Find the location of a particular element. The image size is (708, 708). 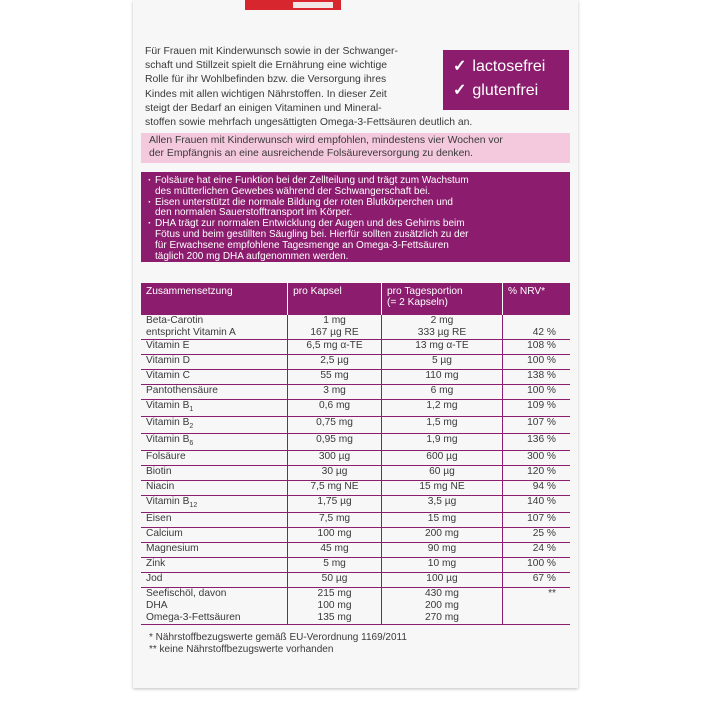

claim-line: täglich 200 mg DHA aufgenommen werden. is located at coordinates (252, 256).